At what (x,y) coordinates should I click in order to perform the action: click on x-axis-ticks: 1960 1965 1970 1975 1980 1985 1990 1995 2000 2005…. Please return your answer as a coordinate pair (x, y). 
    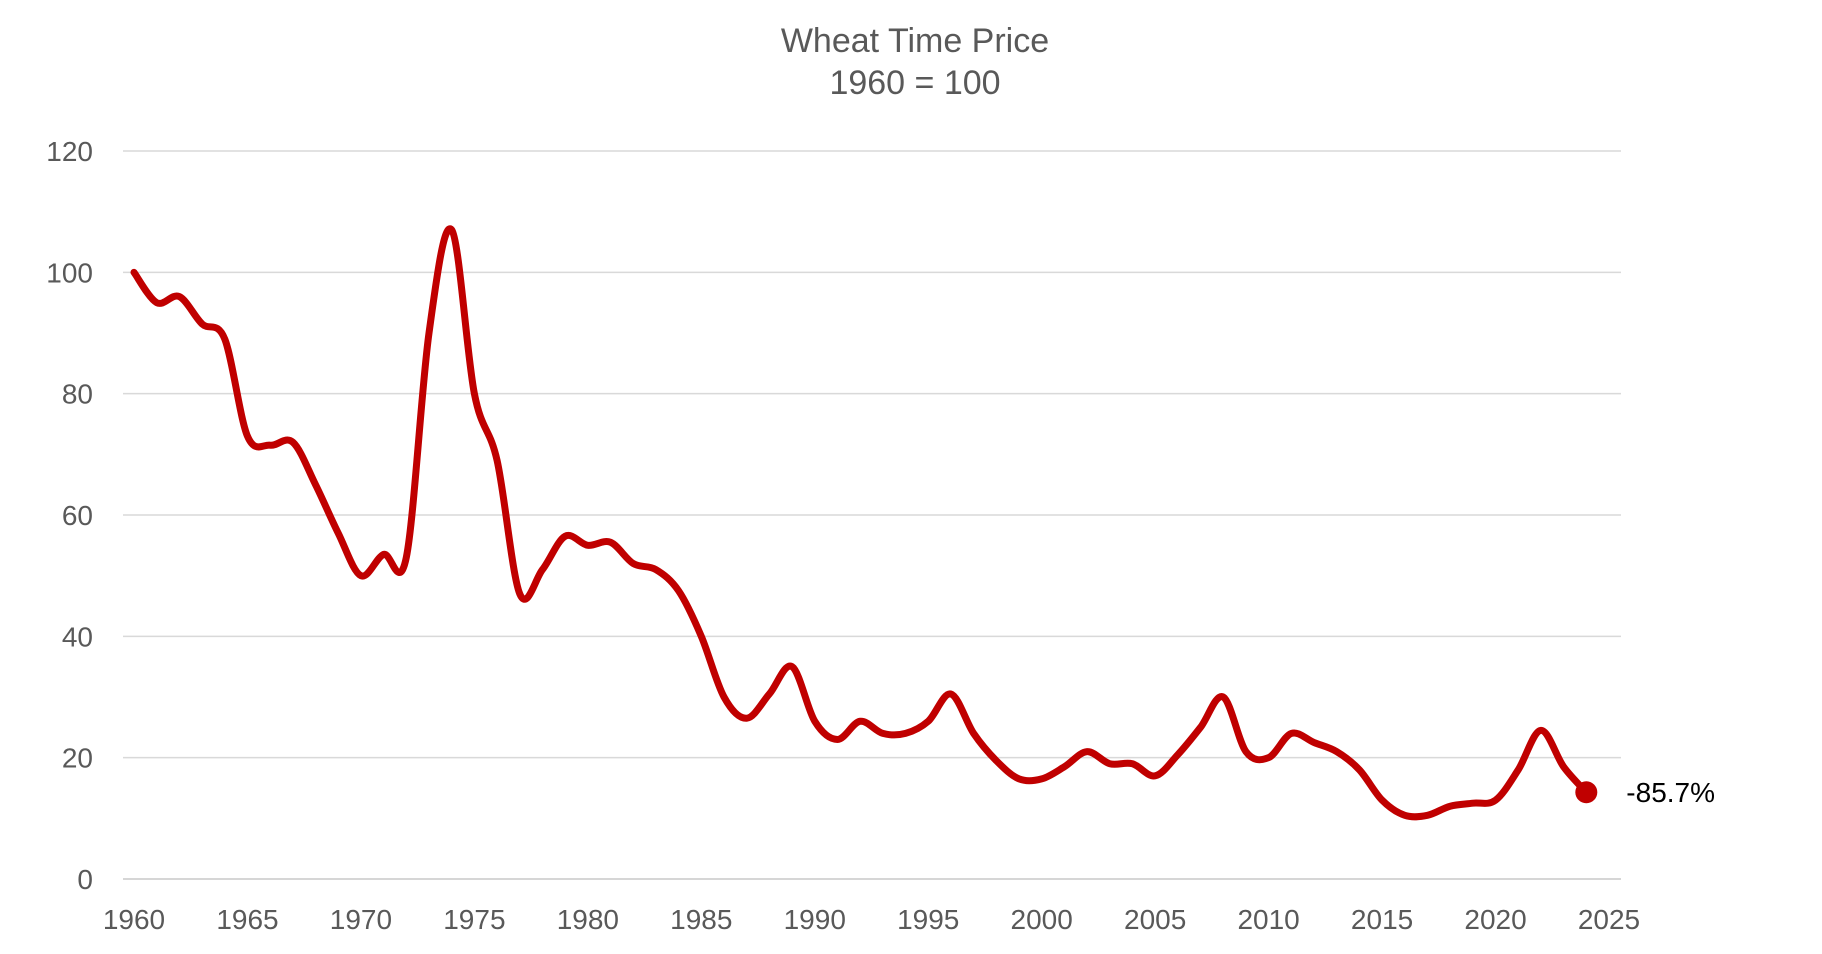
    Looking at the image, I should click on (871, 919).